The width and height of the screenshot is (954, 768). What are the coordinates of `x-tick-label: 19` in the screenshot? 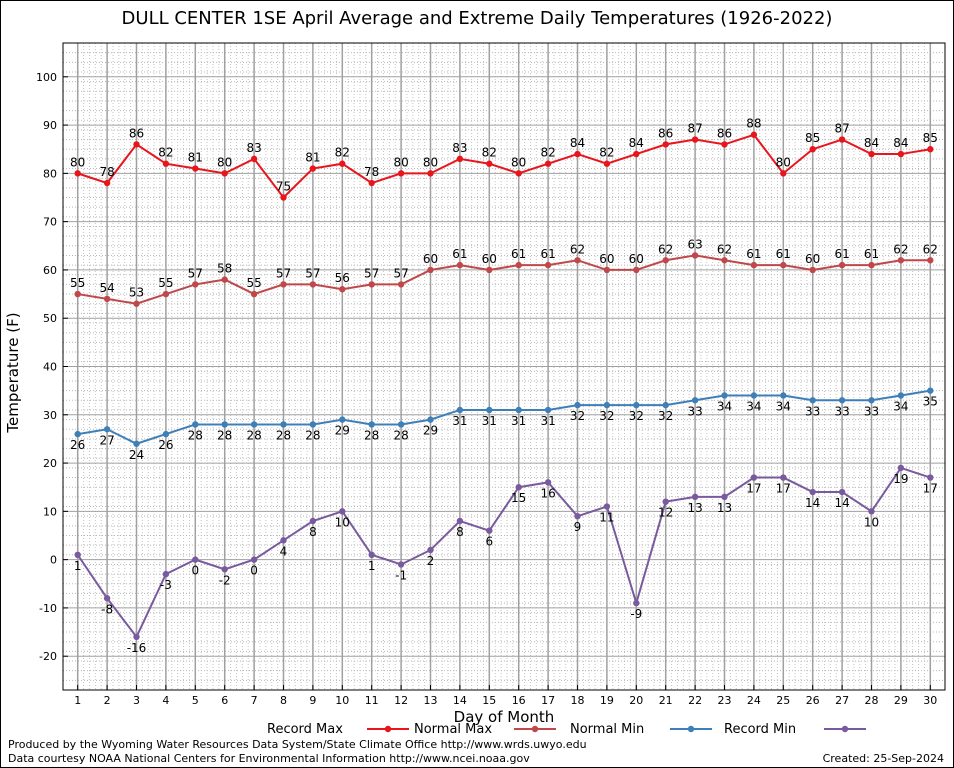 It's located at (607, 700).